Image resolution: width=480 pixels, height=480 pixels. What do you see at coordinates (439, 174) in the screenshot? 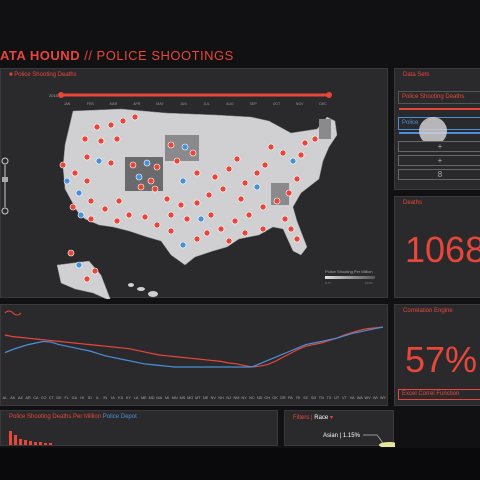
I see `lock-button: 8` at bounding box center [439, 174].